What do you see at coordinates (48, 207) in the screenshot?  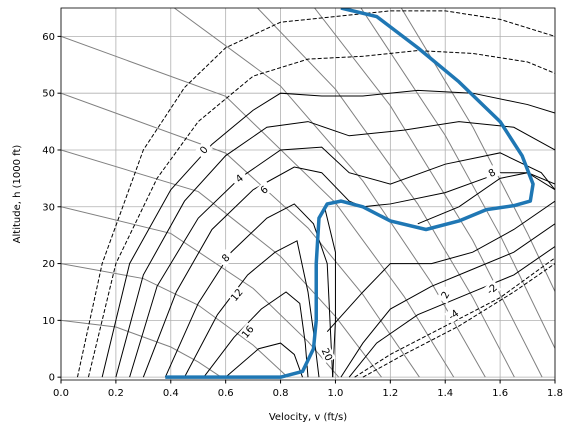 I see `y-tick-label: 30` at bounding box center [48, 207].